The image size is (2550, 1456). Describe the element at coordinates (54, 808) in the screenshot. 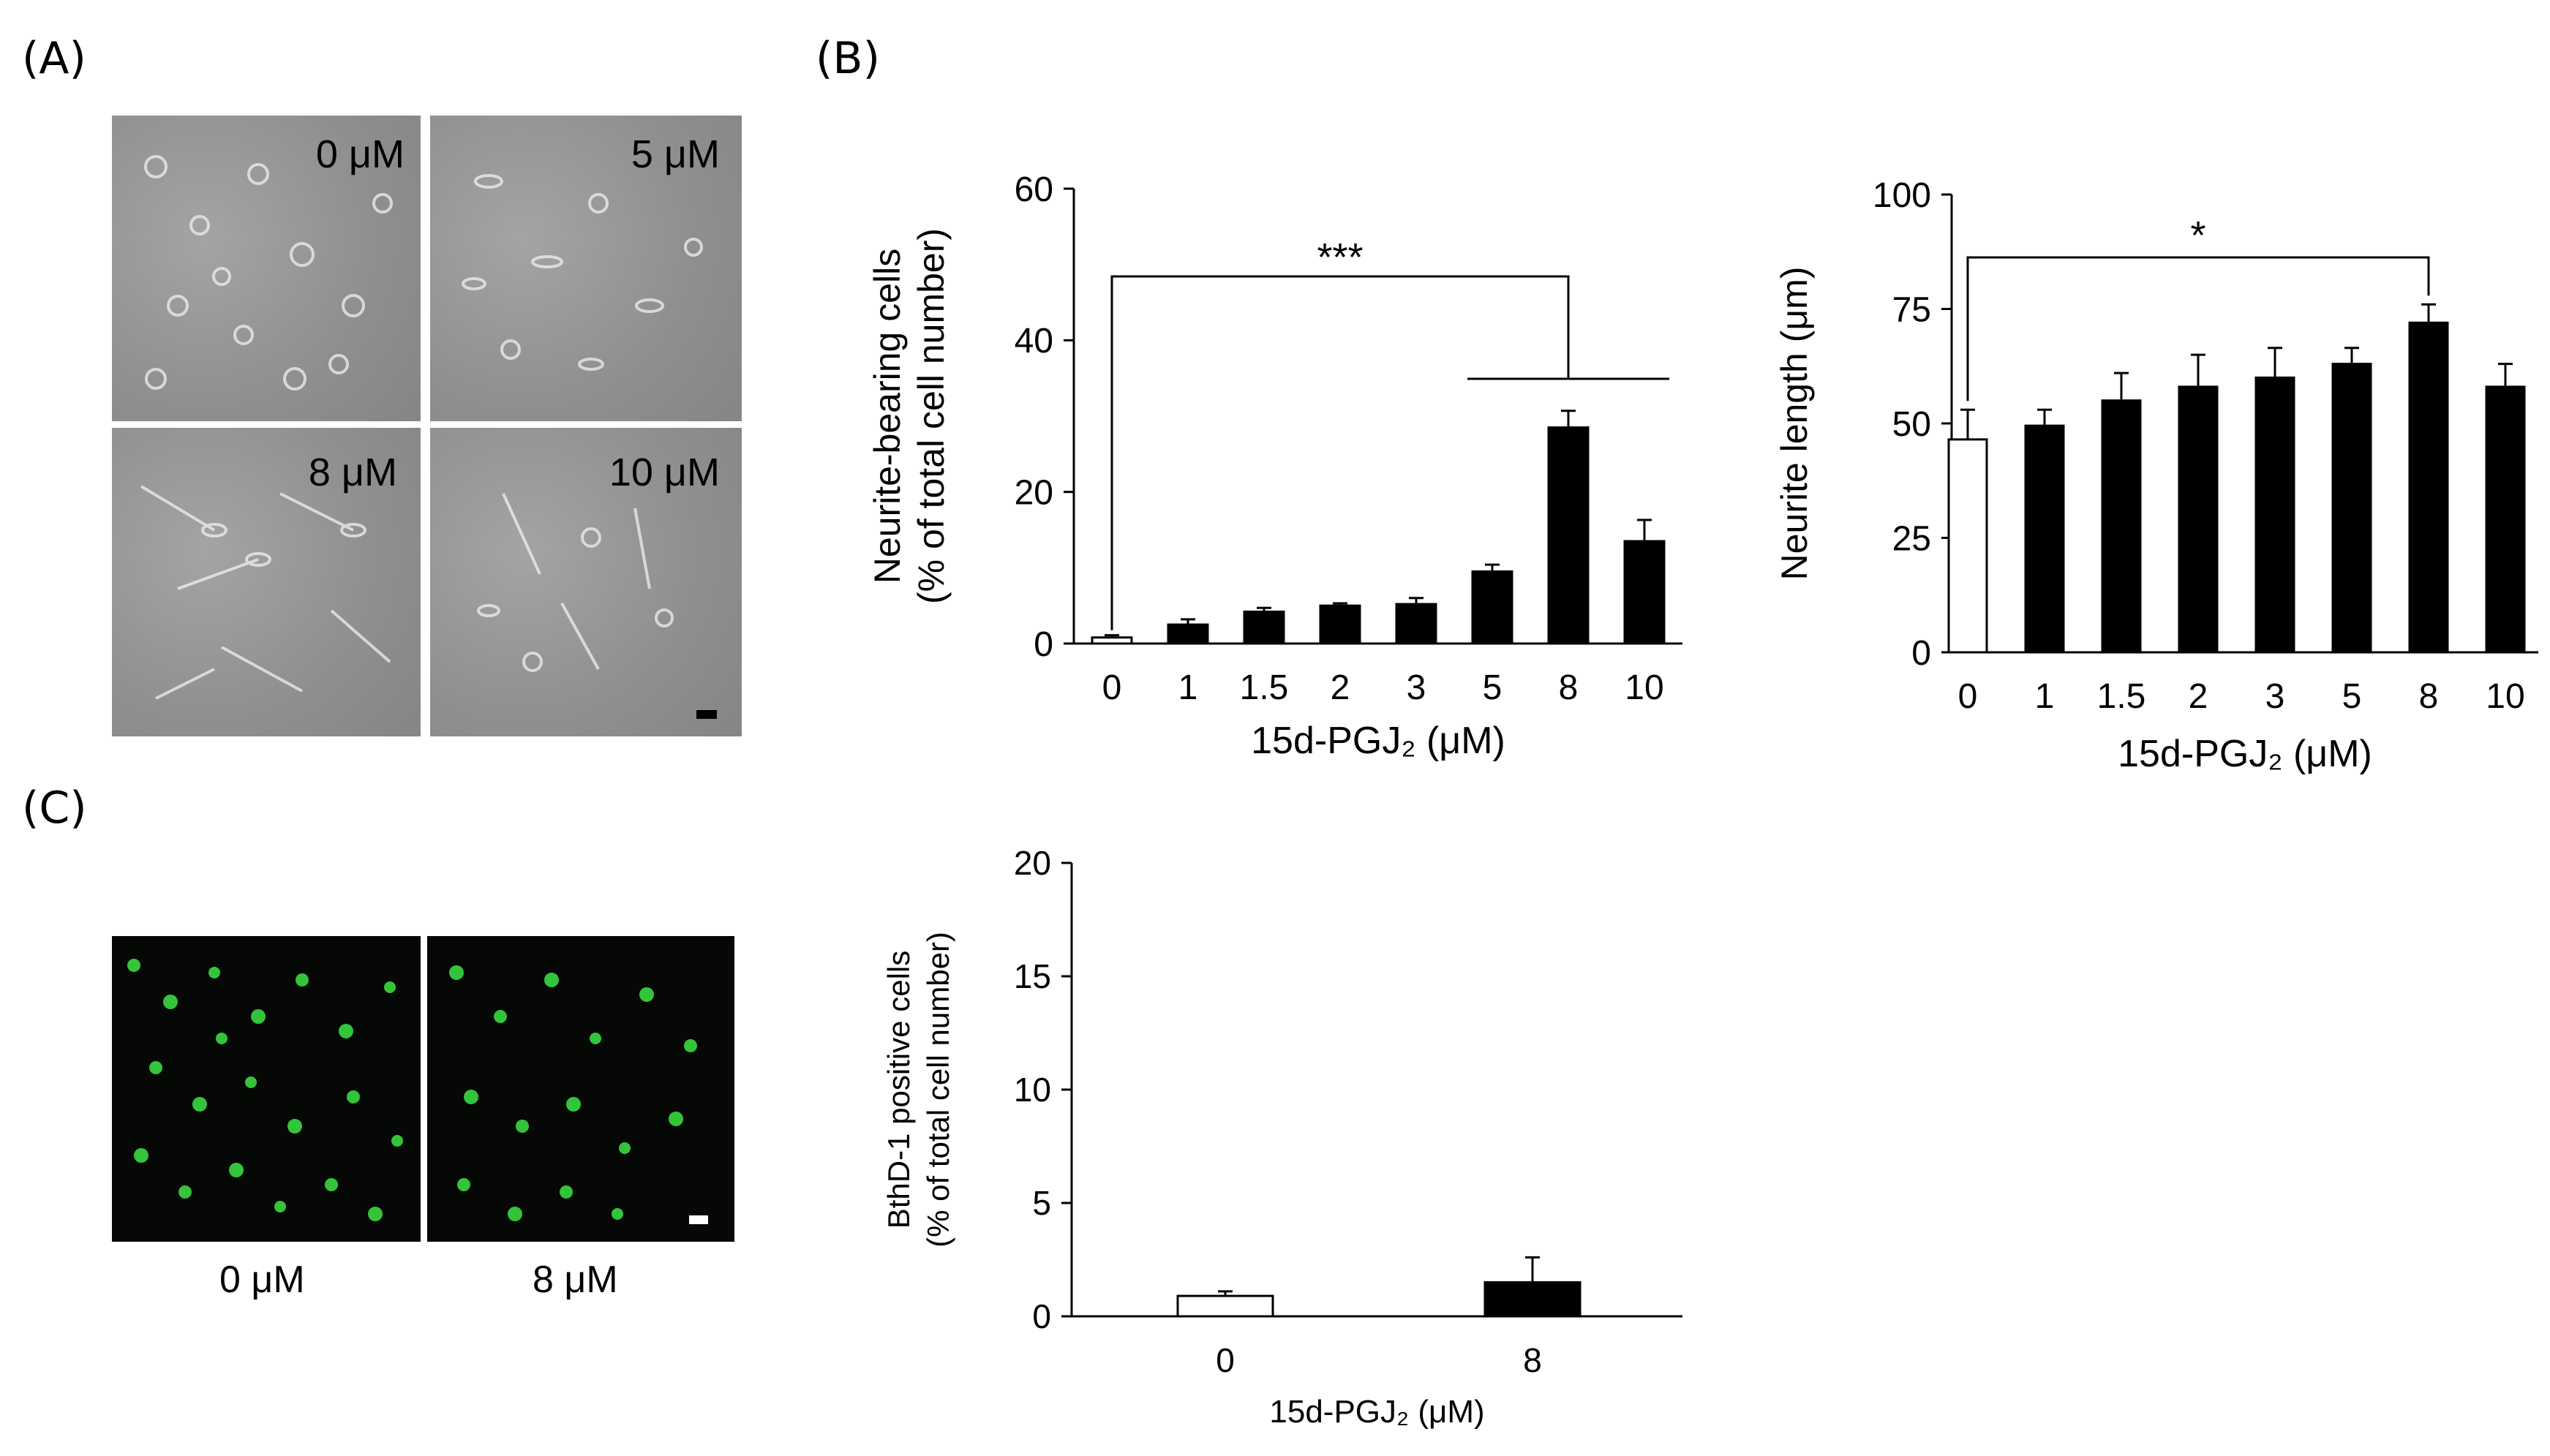

I see `panel-label-c: (C)` at that location.